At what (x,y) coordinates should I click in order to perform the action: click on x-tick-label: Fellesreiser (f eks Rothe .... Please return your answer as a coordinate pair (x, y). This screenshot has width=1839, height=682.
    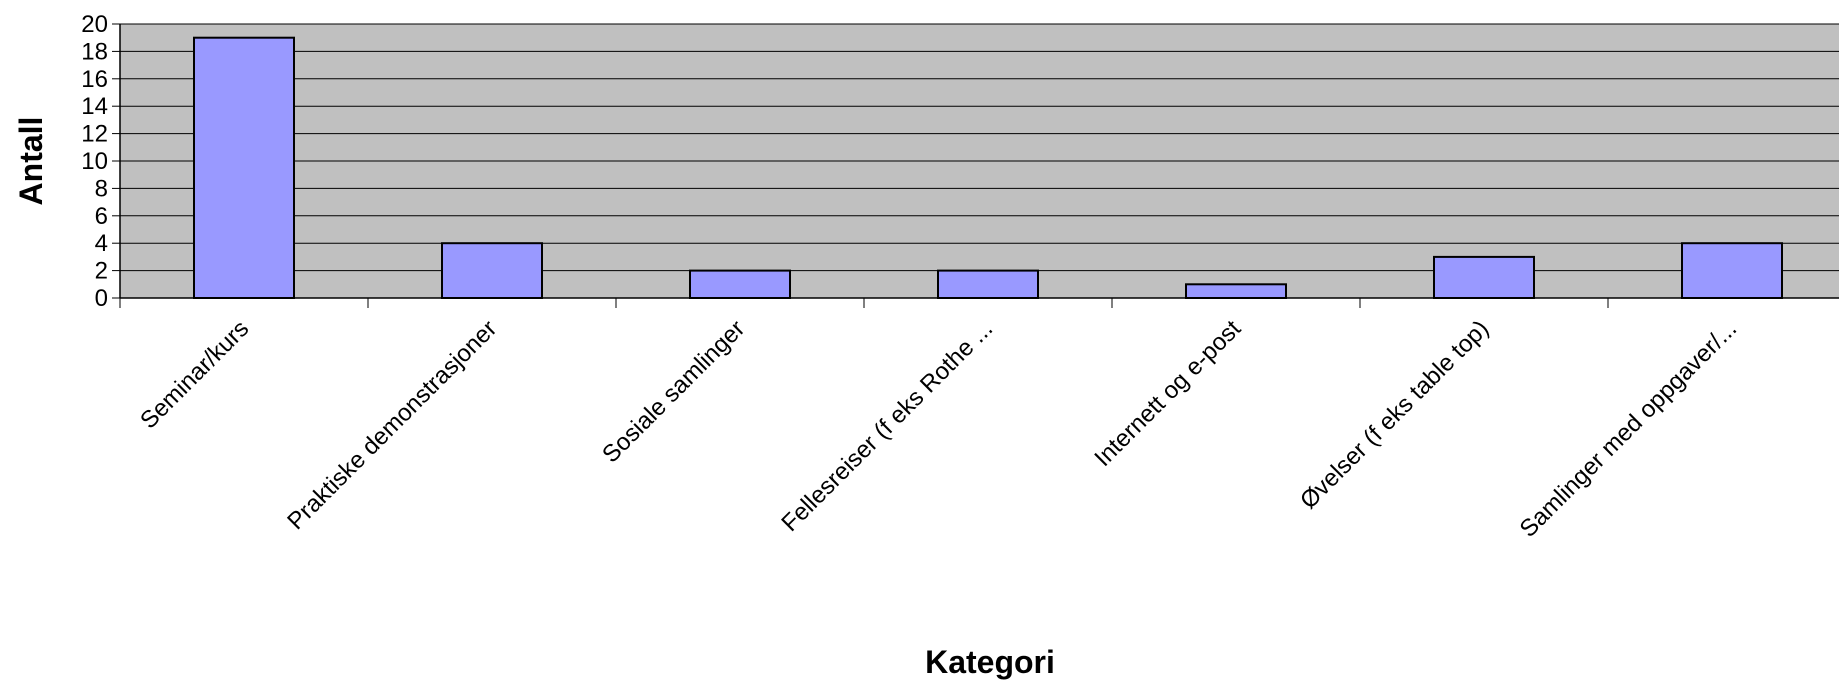
    Looking at the image, I should click on (887, 426).